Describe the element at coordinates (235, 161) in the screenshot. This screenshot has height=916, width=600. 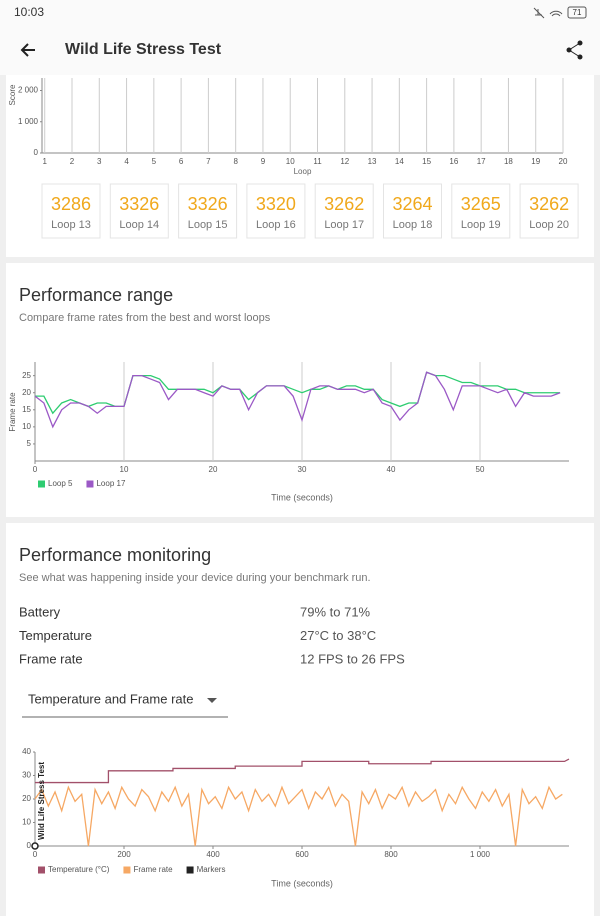
I see `x-tick-label: 8` at that location.